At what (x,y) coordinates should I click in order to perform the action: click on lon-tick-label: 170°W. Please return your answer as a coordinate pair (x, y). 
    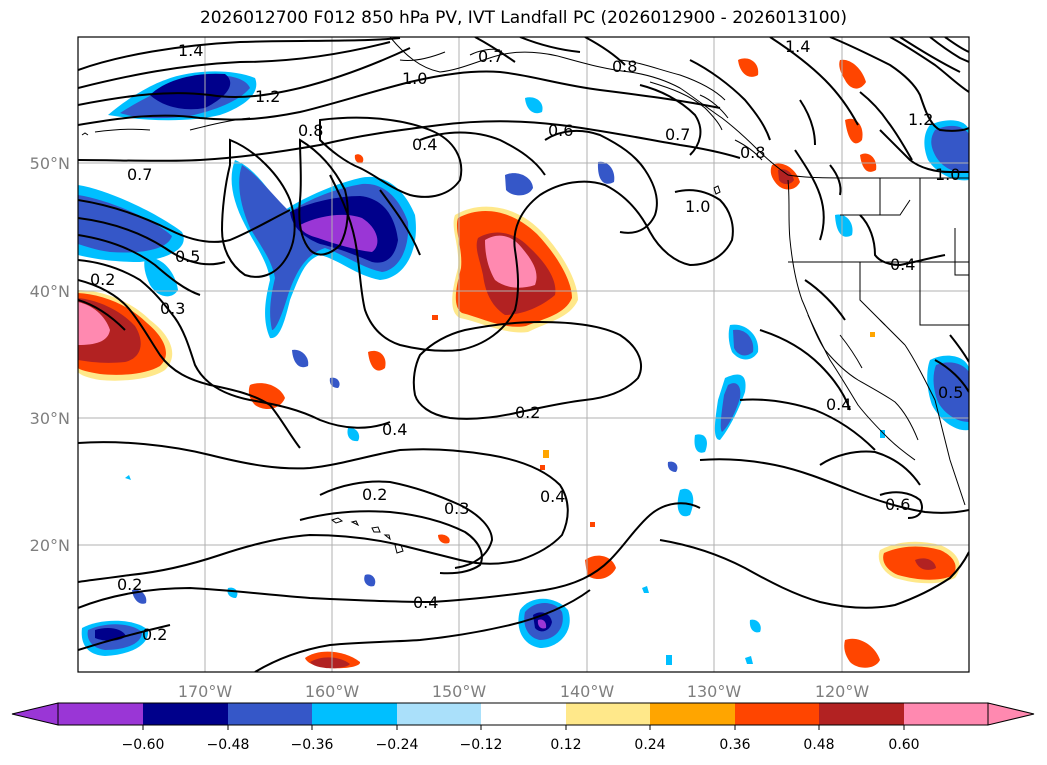
    Looking at the image, I should click on (205, 691).